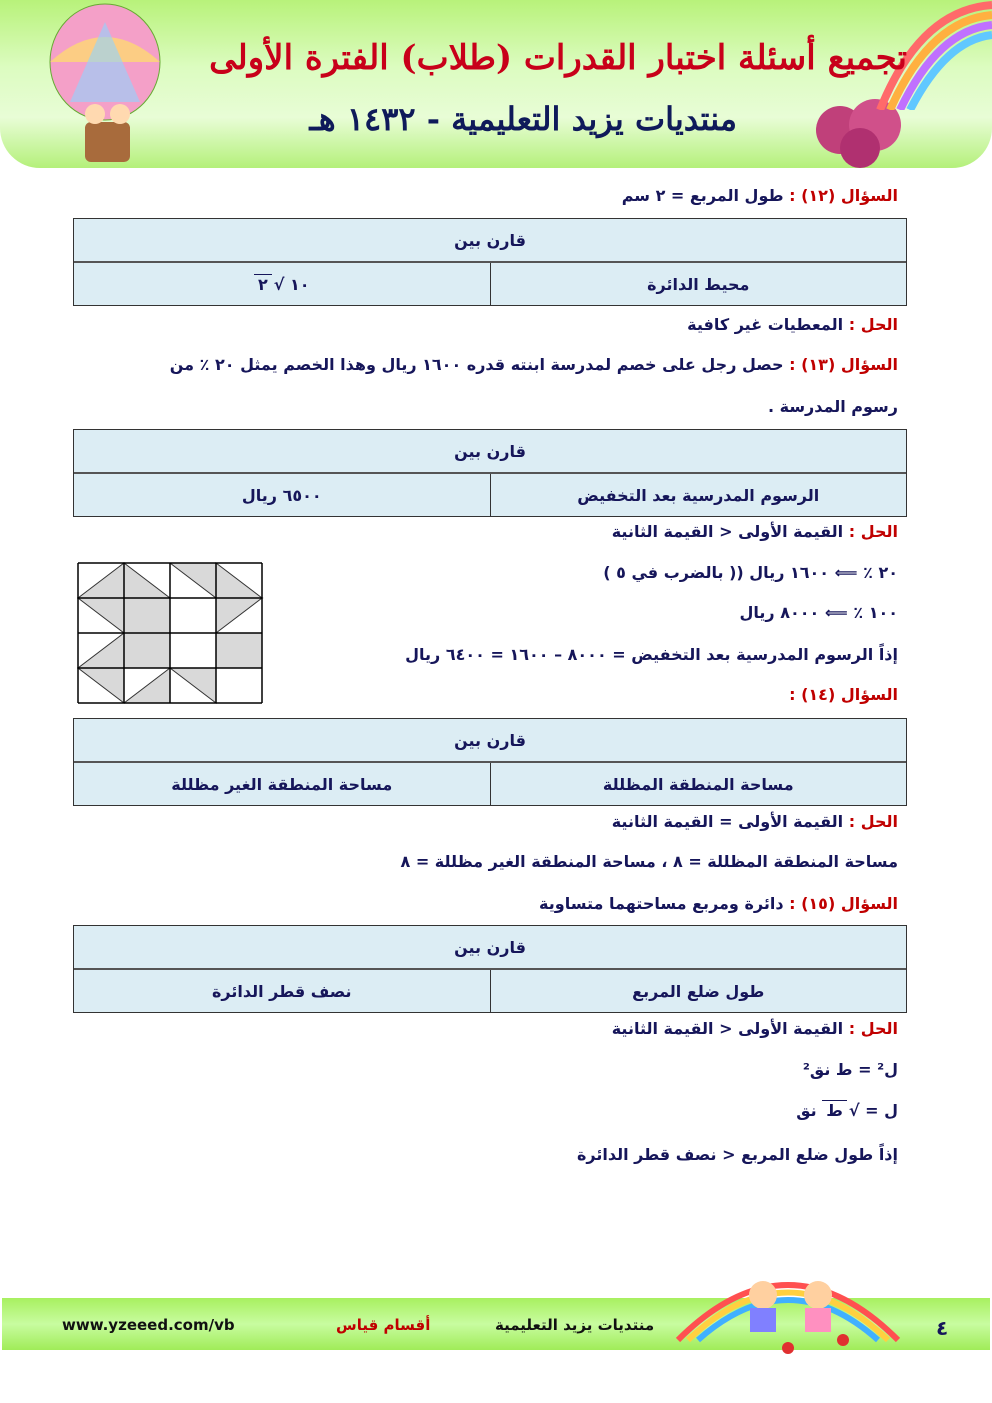 This screenshot has width=992, height=1403. I want to click on radicand: ط, so click(834, 1110).